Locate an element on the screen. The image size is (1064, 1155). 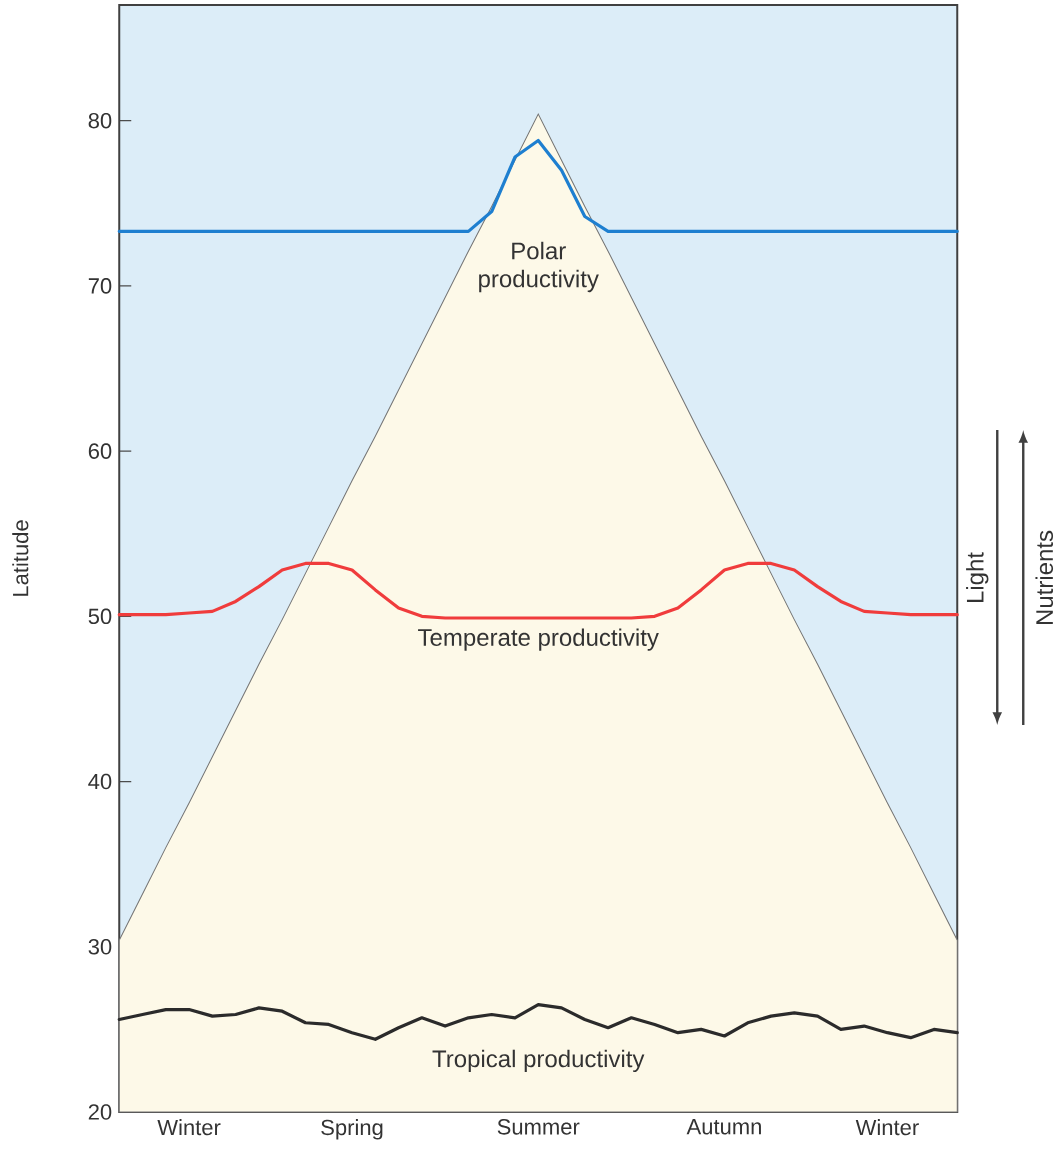
series-label: Polar productivity is located at coordinates (538, 267).